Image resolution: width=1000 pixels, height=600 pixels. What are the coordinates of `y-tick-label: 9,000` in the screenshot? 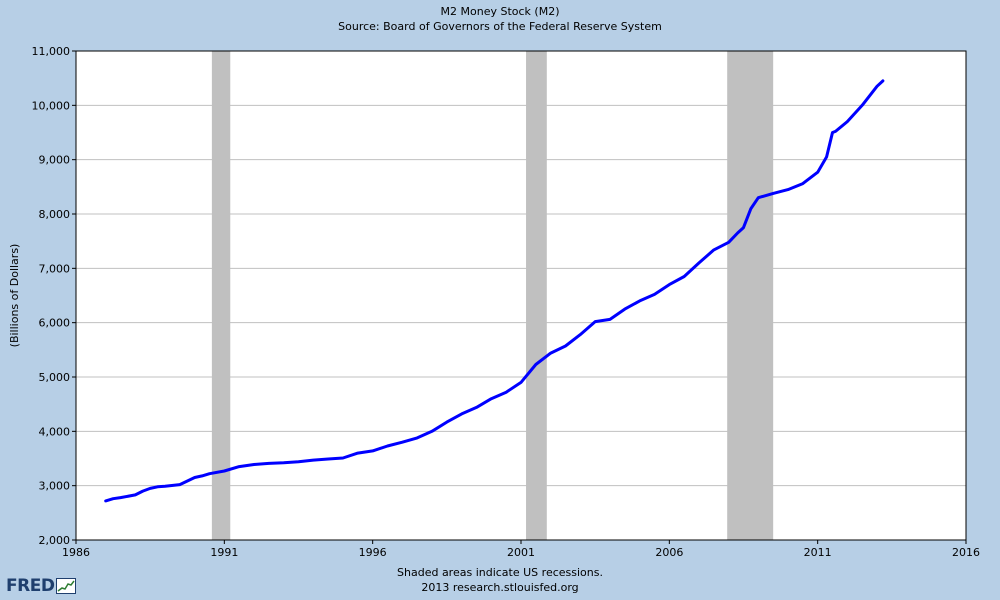 It's located at (55, 160).